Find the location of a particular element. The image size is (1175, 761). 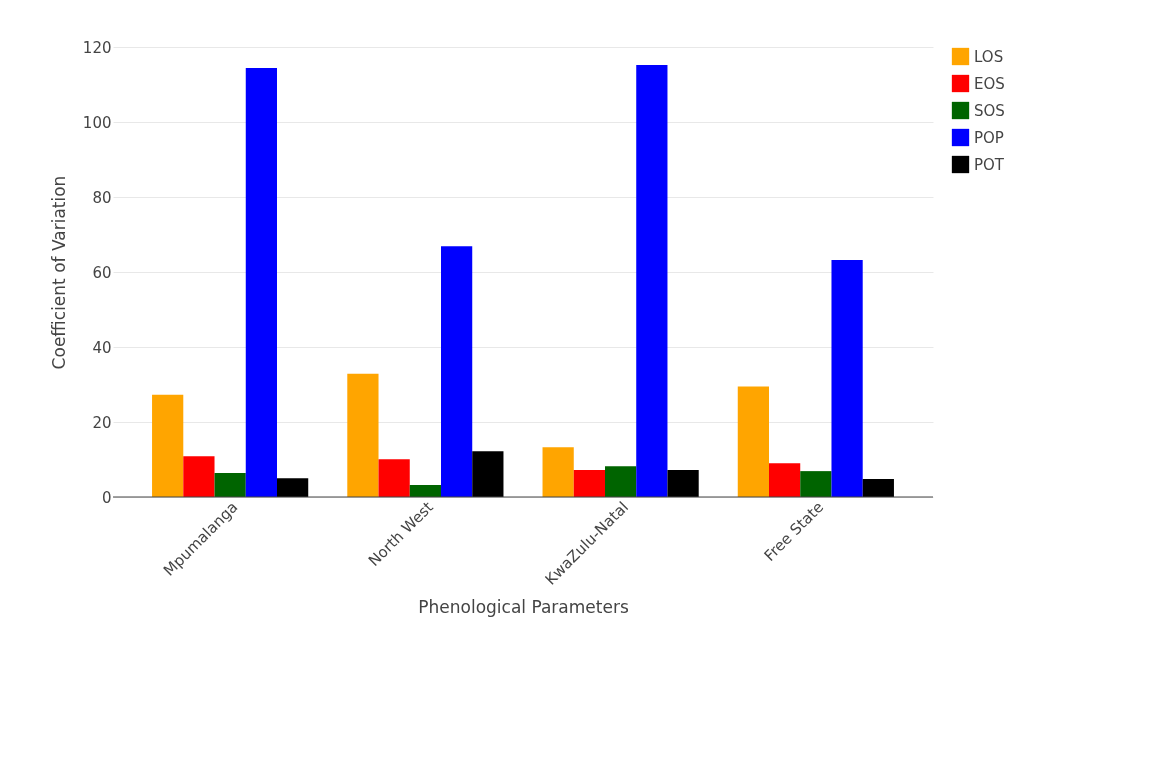

x-axis-title: Phenological Parameters is located at coordinates (523, 606).